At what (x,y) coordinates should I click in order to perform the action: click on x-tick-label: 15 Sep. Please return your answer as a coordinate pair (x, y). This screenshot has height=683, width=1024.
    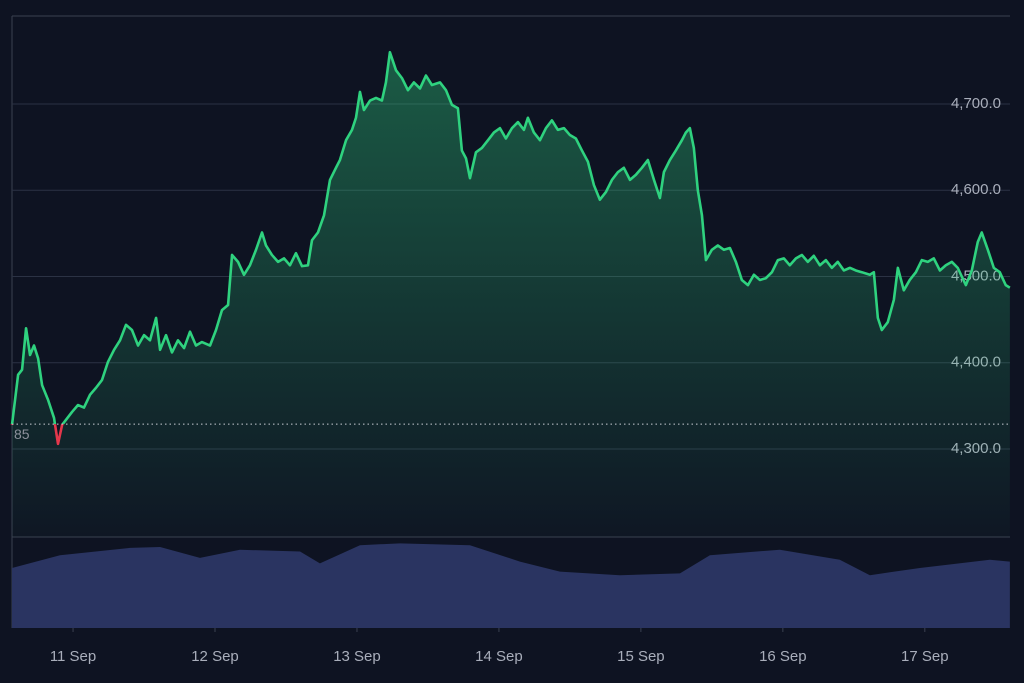
    Looking at the image, I should click on (641, 656).